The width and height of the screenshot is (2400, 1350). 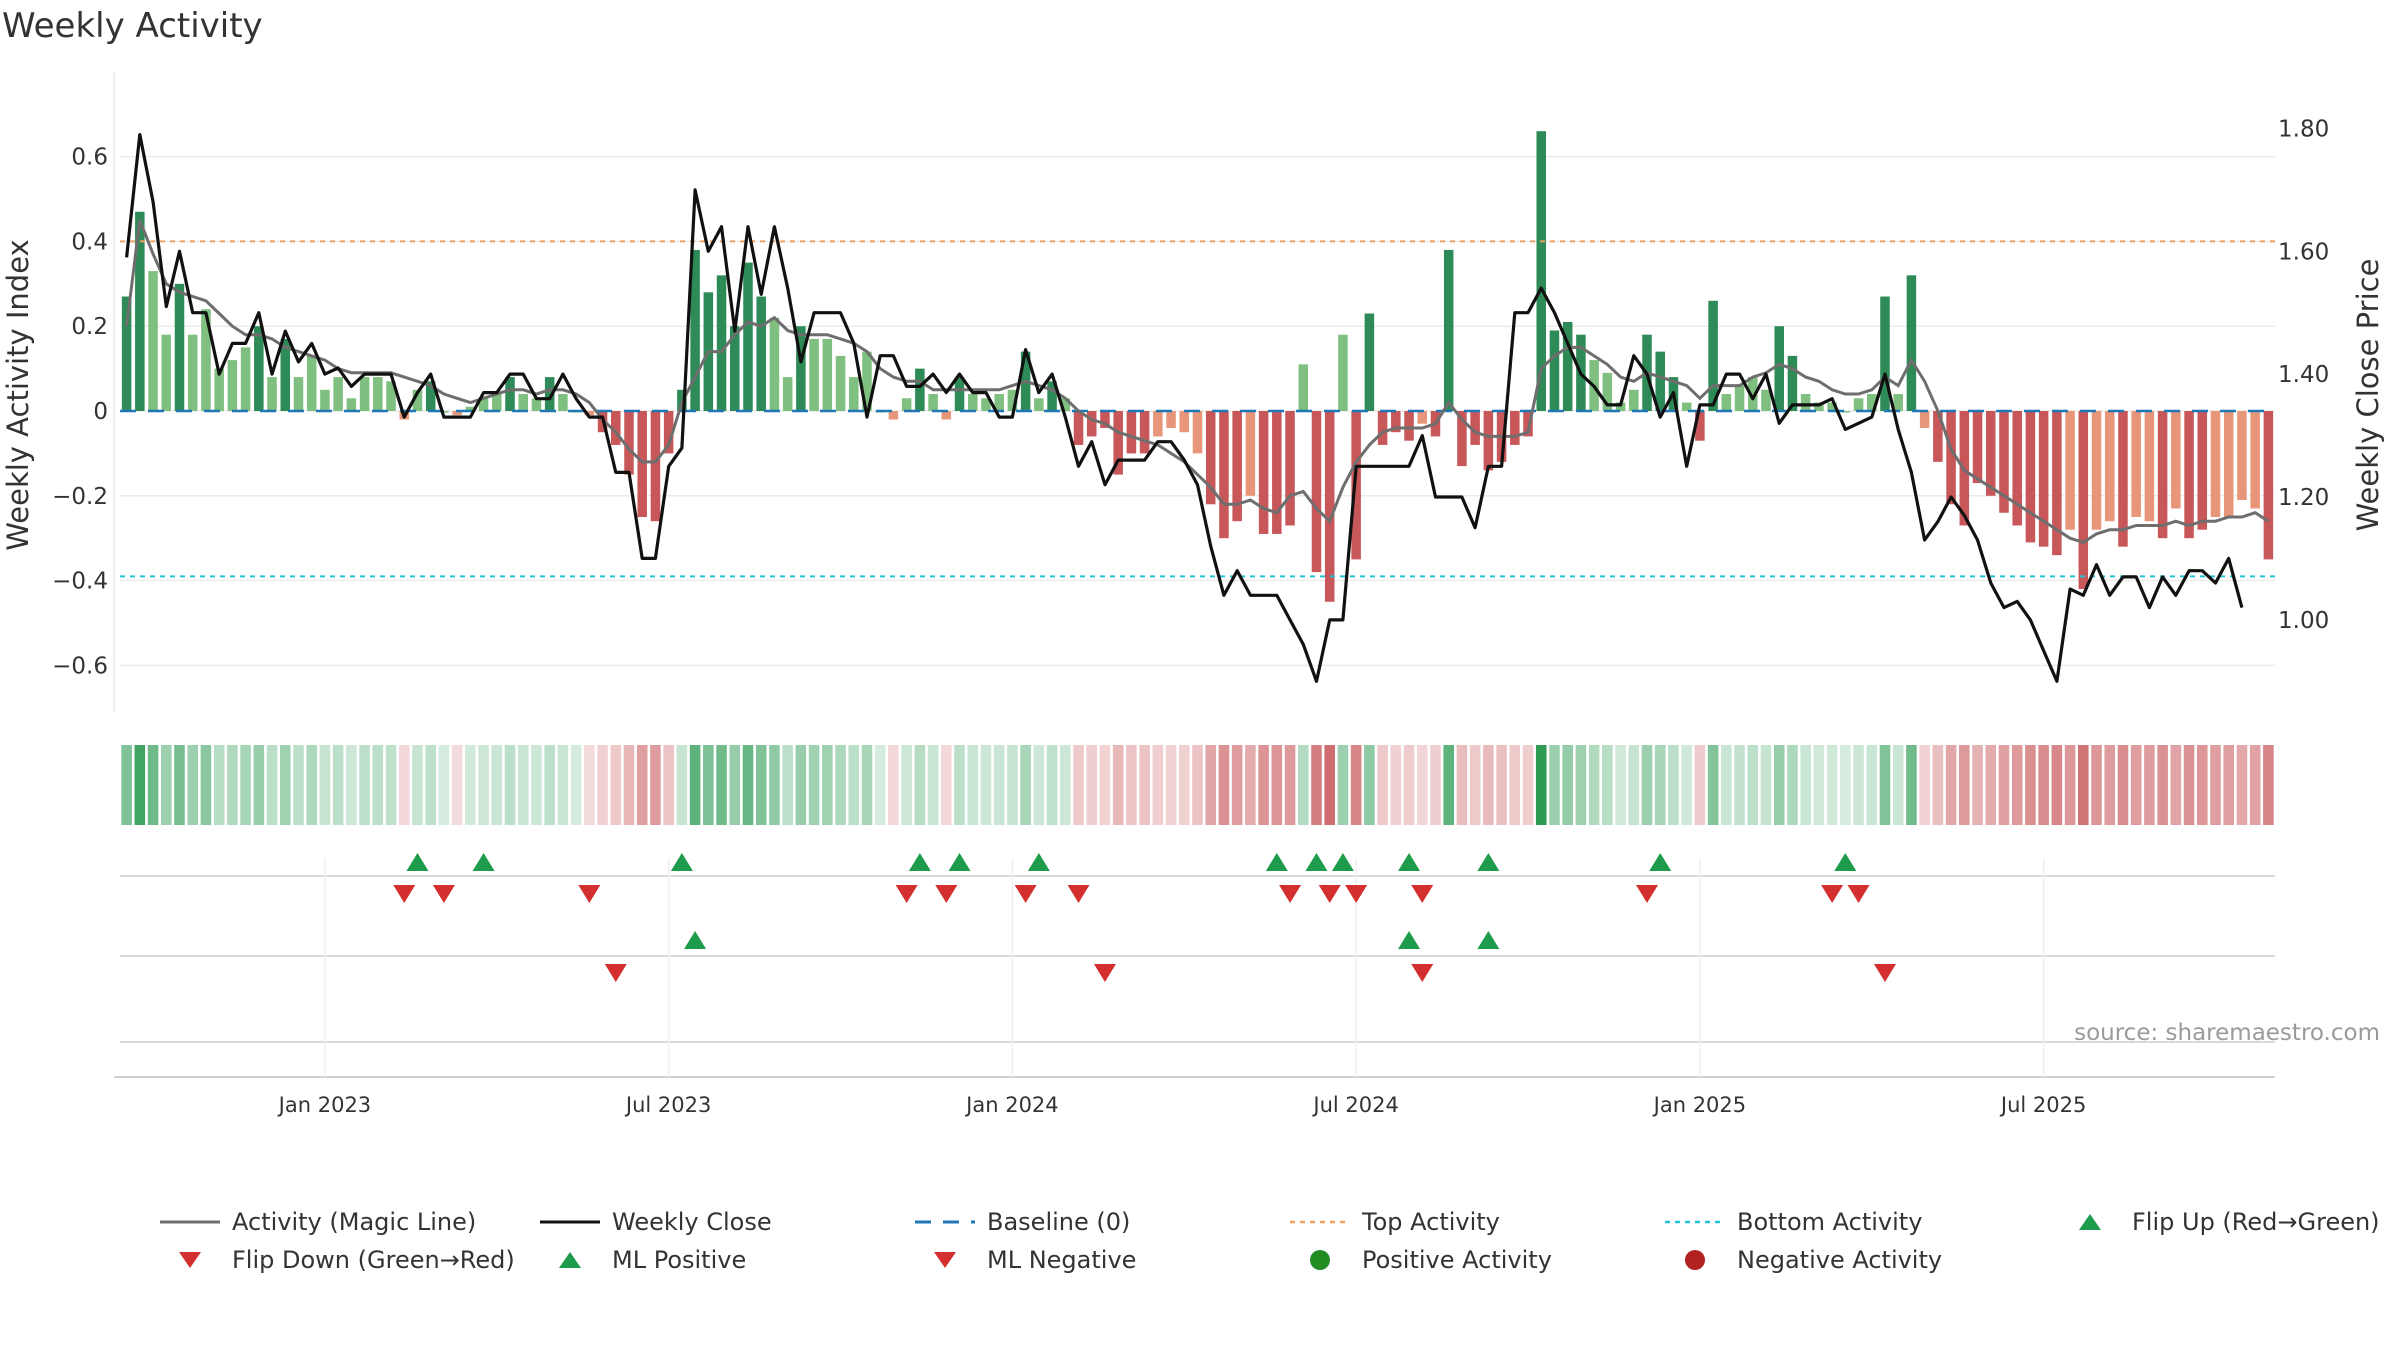 I want to click on x-tick-label: Jul 2025, so click(x=2042, y=1105).